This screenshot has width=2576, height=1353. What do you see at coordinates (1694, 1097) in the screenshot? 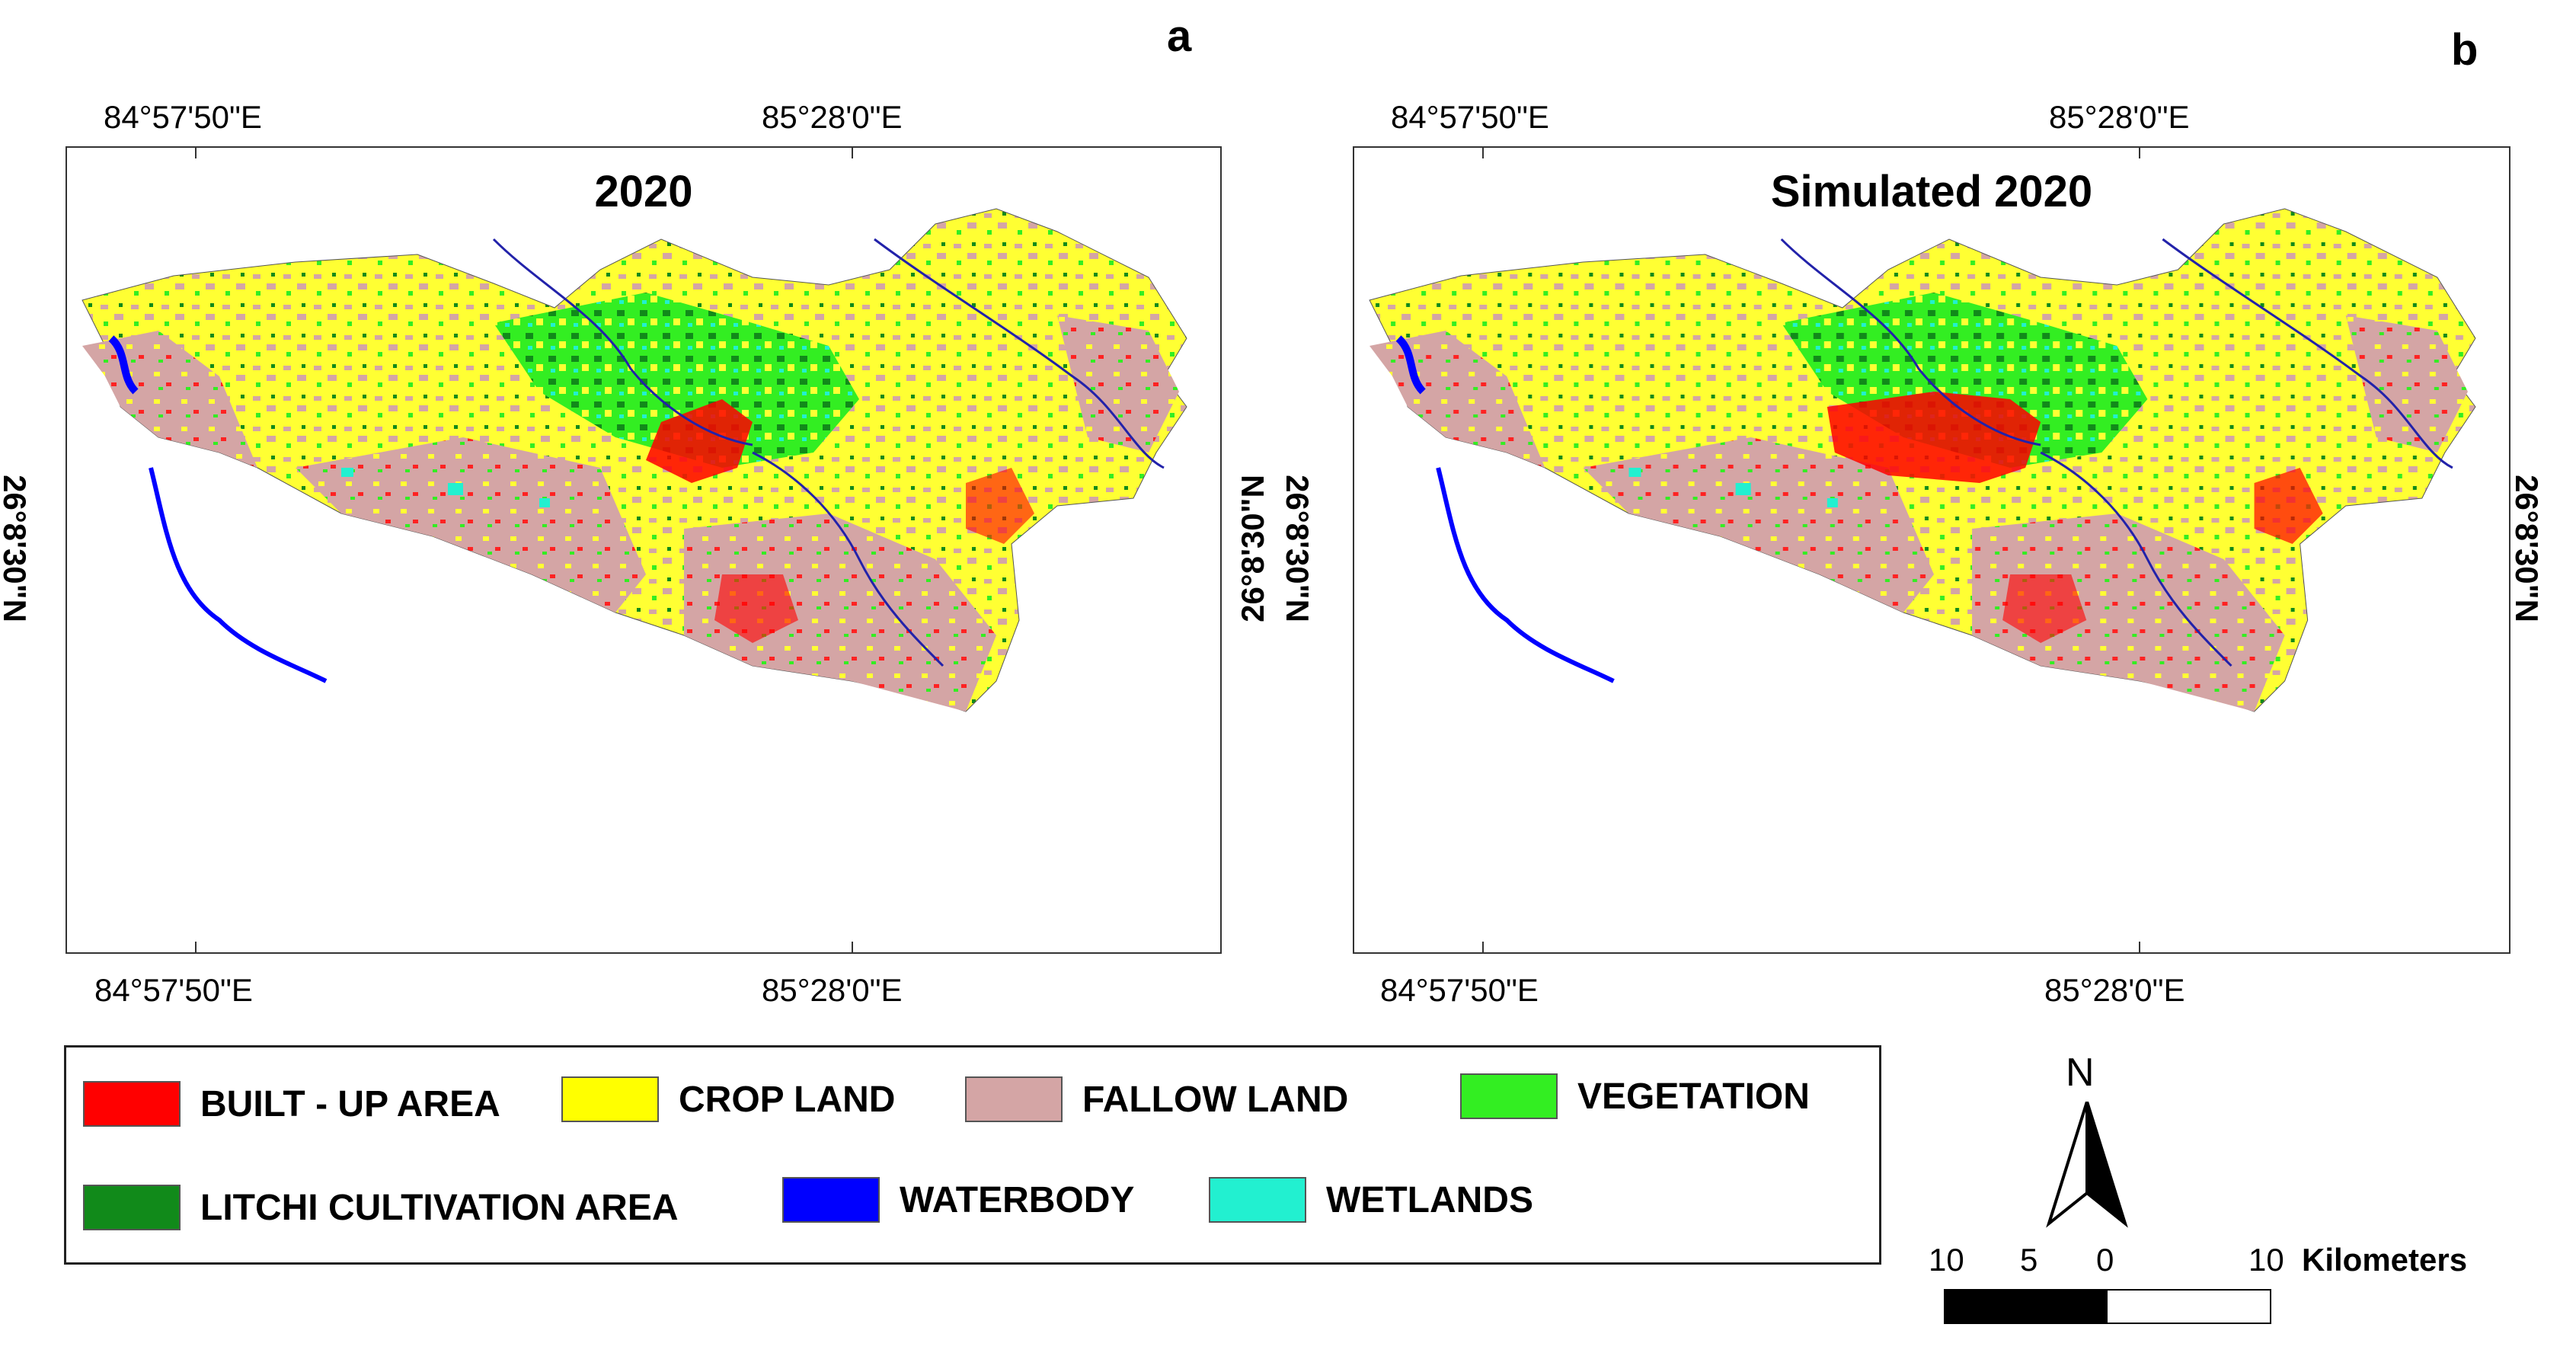
I see `legend-label: VEGETATION` at bounding box center [1694, 1097].